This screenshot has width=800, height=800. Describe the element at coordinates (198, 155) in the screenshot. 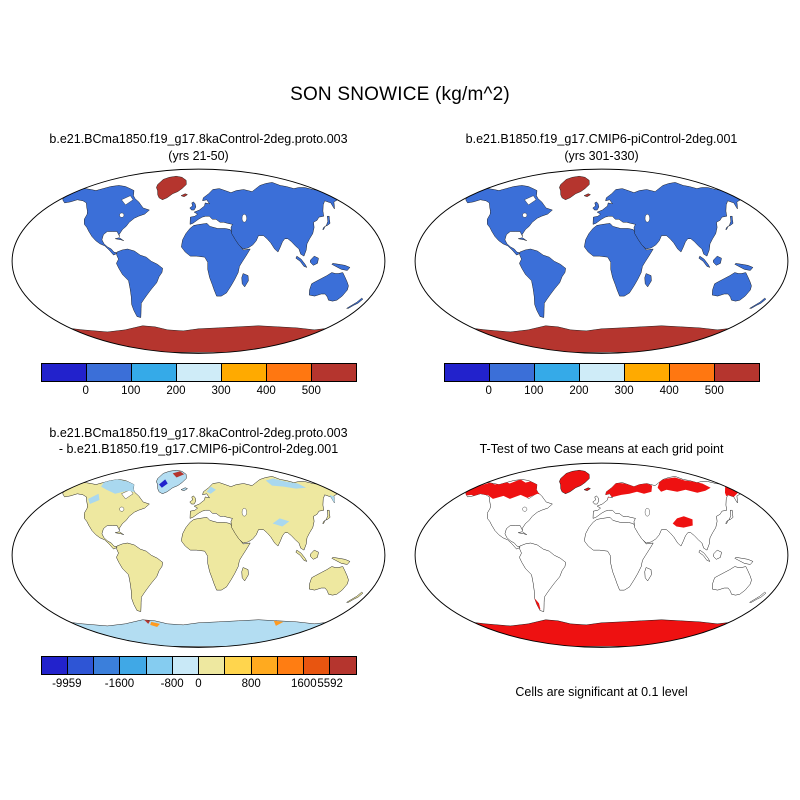

I see `panel-case1-title-line2: (yrs 21-50)` at that location.